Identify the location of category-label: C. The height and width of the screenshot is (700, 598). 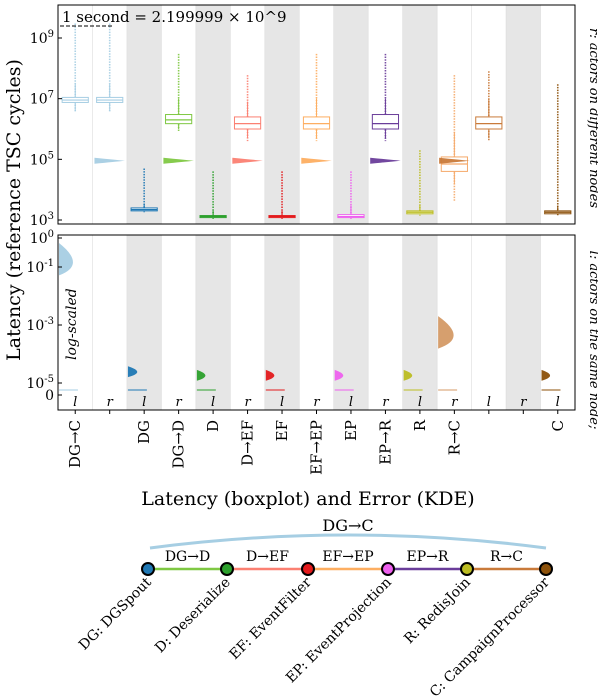
(558, 425).